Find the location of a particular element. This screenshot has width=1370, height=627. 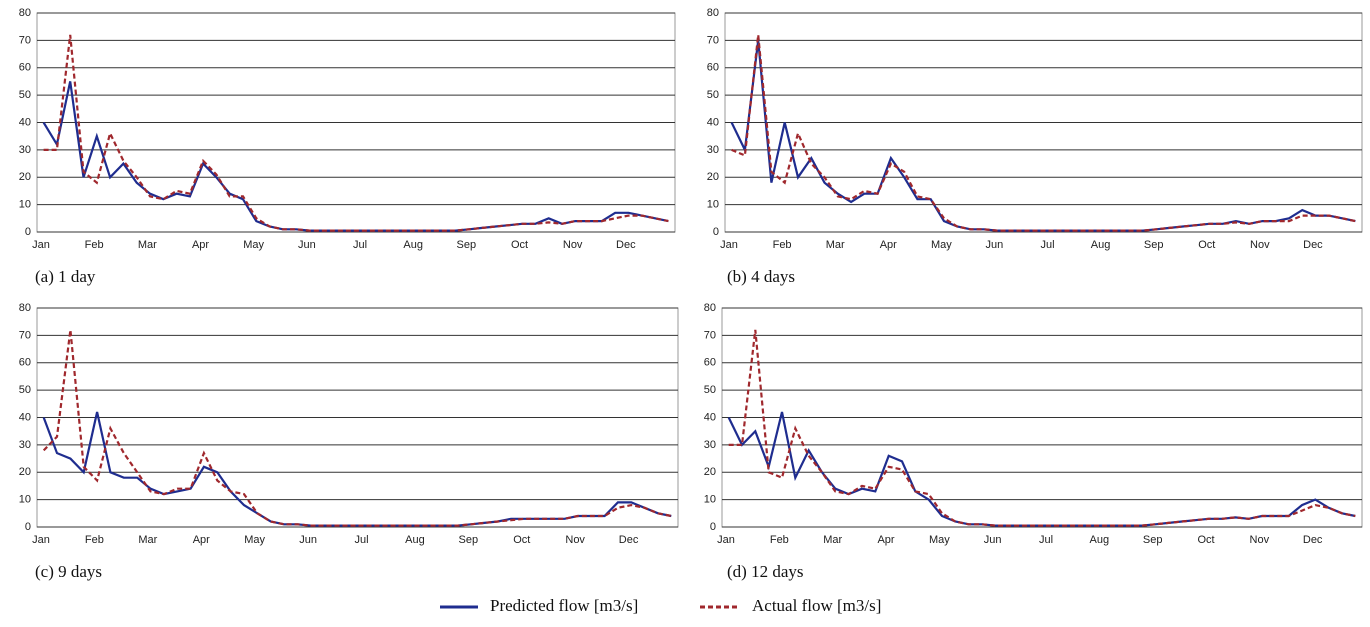

legend: Predicted flow [m3/s] Actual flow [m3/s] is located at coordinates (660, 605).